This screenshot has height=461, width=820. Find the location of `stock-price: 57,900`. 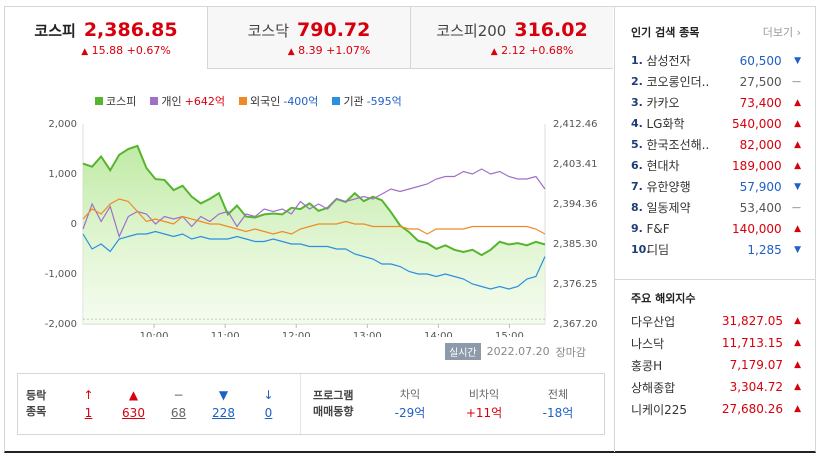

stock-price: 57,900 is located at coordinates (760, 186).